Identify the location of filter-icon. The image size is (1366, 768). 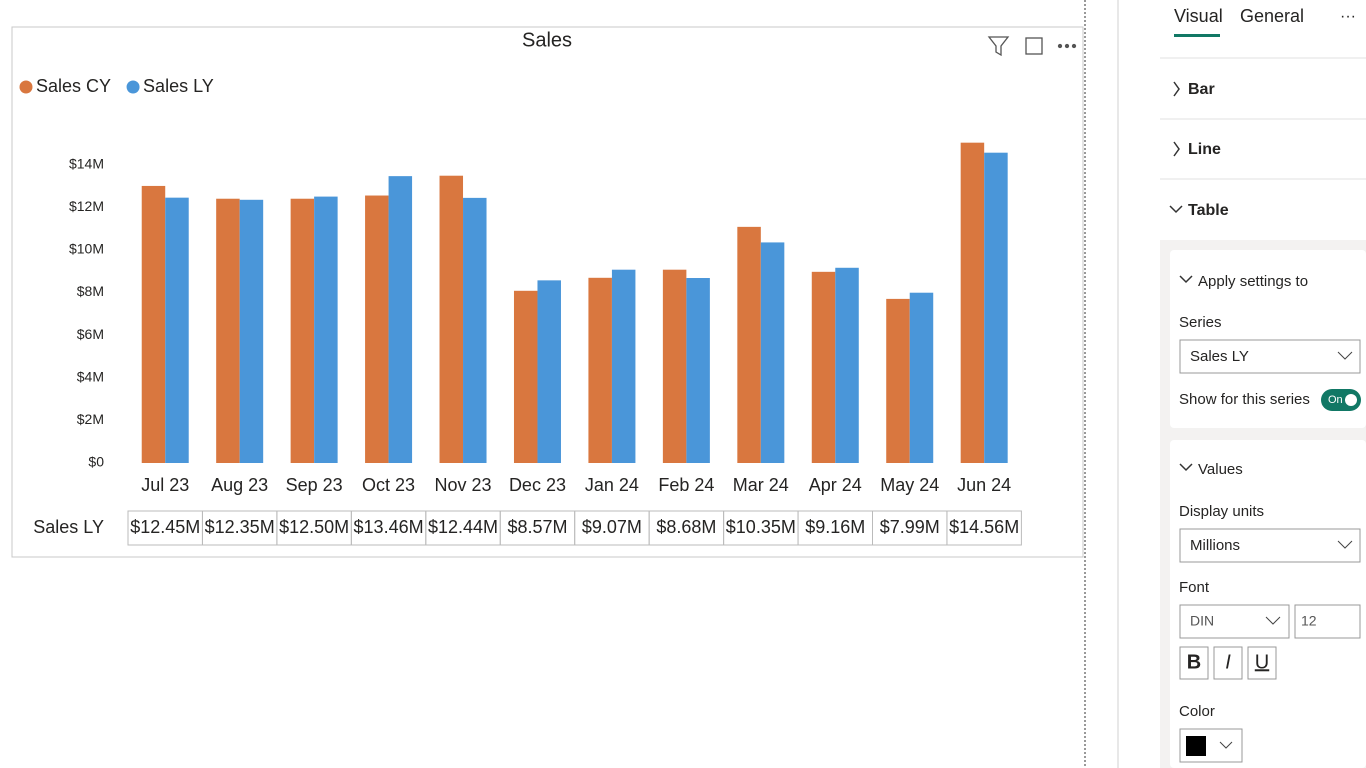
(998, 46).